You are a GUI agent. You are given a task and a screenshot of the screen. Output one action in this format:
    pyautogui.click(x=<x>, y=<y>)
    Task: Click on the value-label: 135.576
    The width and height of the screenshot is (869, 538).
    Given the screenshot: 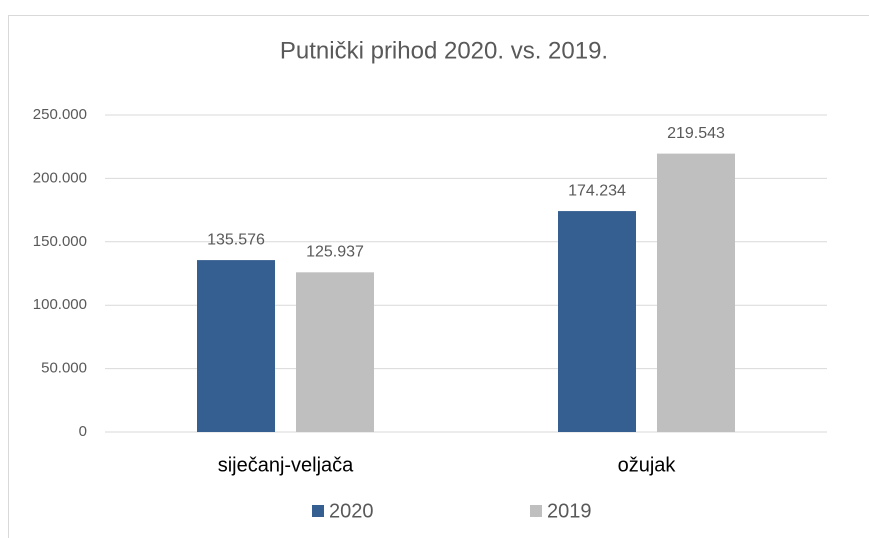 What is the action you would take?
    pyautogui.click(x=236, y=239)
    